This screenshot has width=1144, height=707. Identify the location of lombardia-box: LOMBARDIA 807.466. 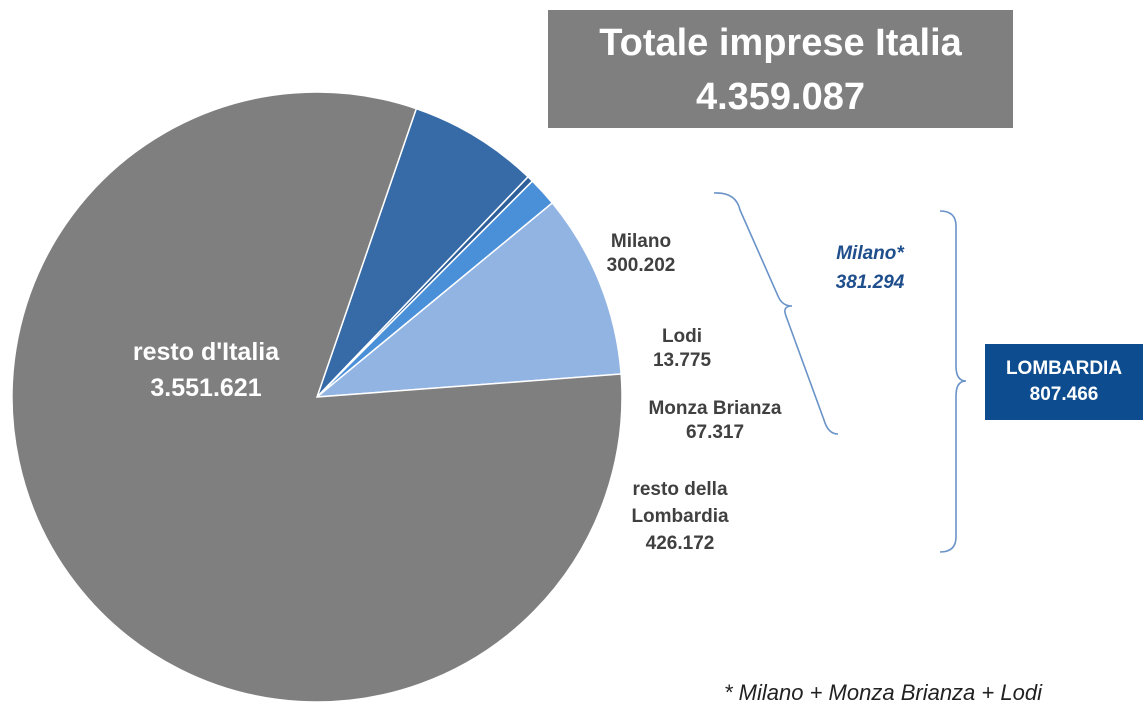
(1064, 382).